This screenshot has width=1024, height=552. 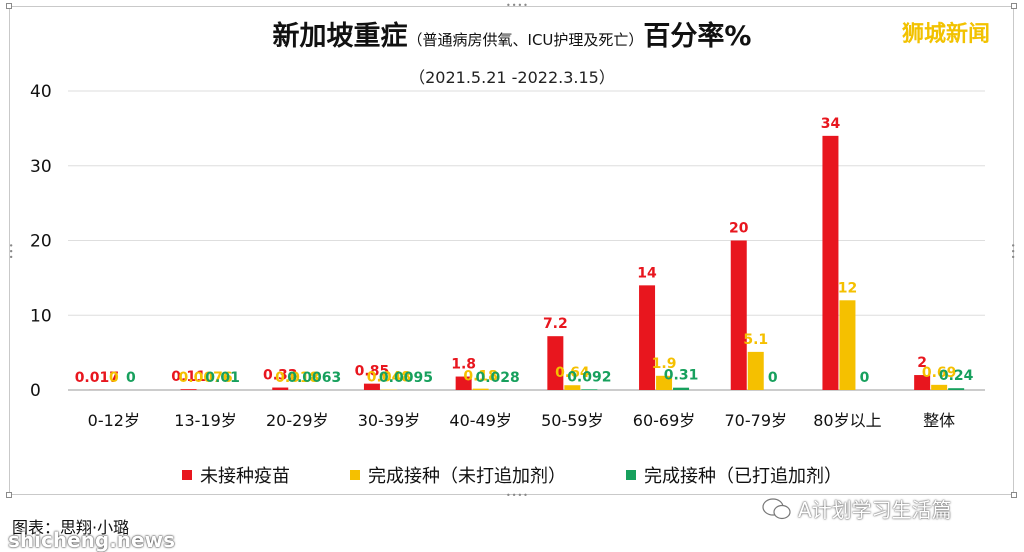 What do you see at coordinates (41, 167) in the screenshot?
I see `y-tick-label: 30` at bounding box center [41, 167].